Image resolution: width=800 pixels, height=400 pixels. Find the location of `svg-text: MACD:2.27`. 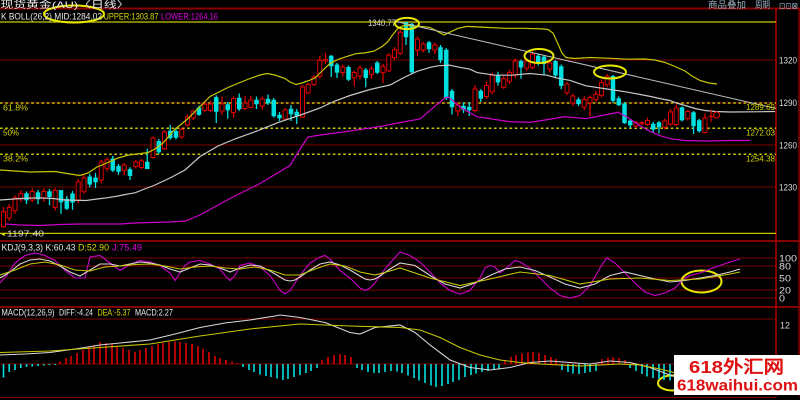

svg-text: MACD:2.27 is located at coordinates (154, 313).